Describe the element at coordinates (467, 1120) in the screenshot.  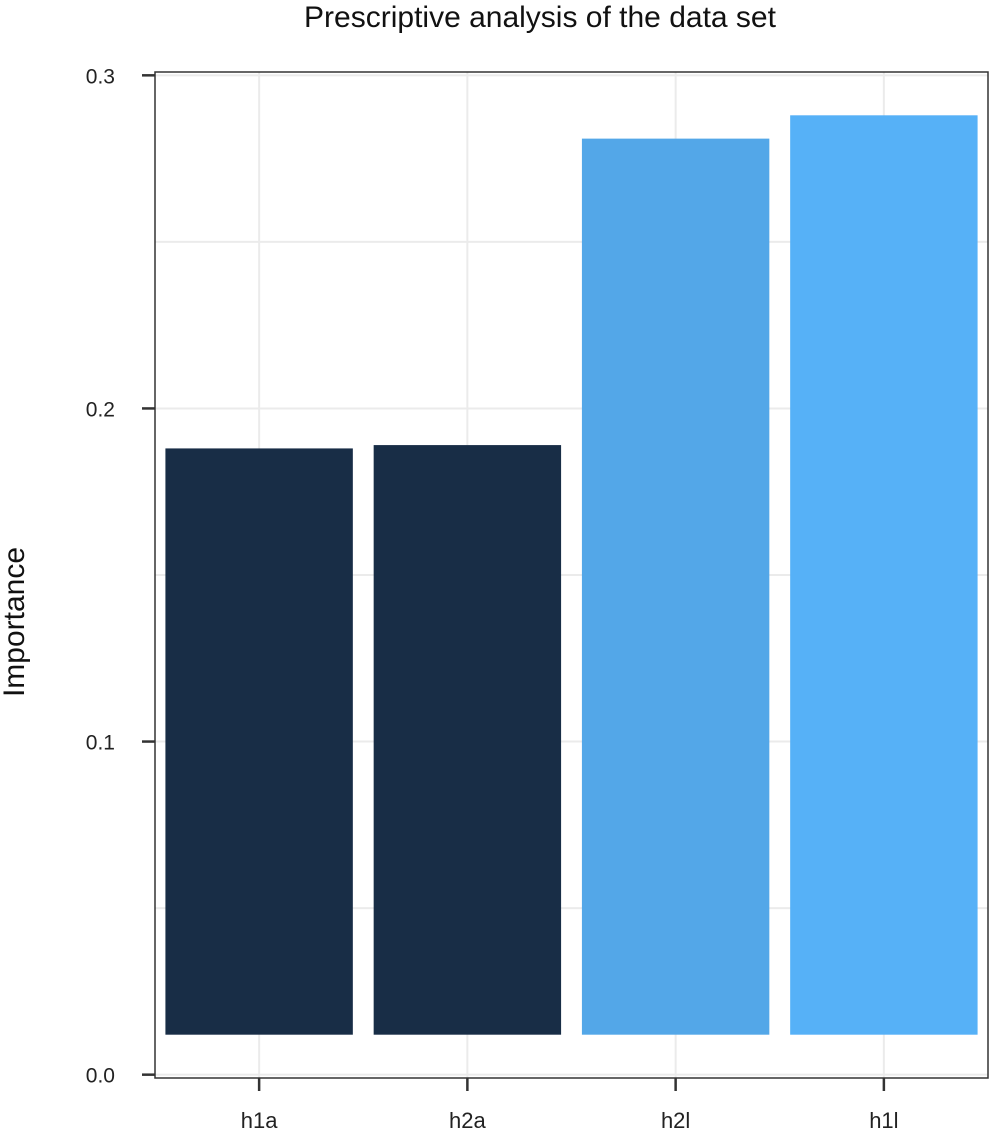
I see `x-tick-label-h2a: h2a` at that location.